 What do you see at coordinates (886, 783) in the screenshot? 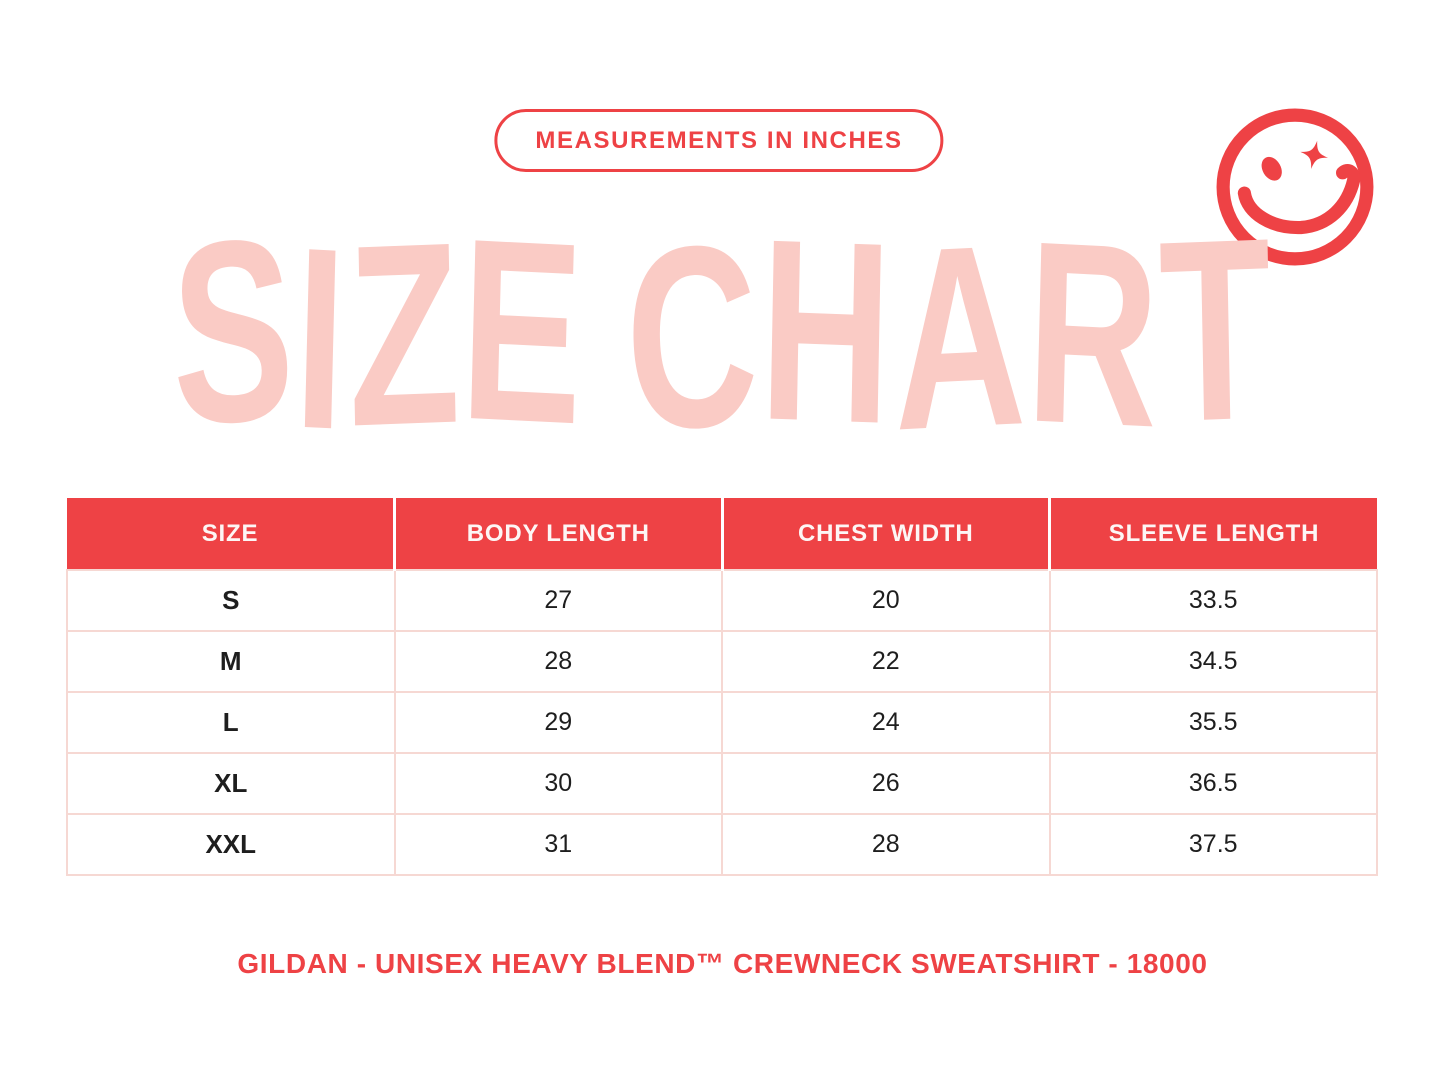
I see `cell-chest-width: 26` at bounding box center [886, 783].